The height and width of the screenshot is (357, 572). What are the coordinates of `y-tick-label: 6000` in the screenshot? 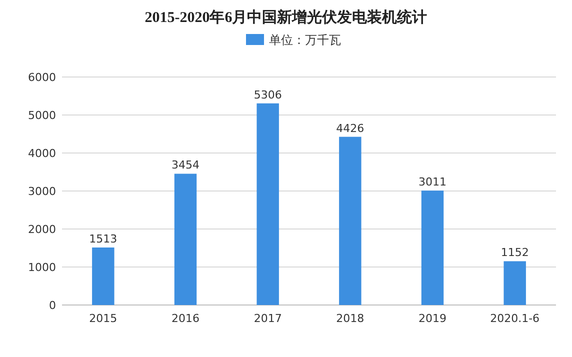 It's located at (42, 77).